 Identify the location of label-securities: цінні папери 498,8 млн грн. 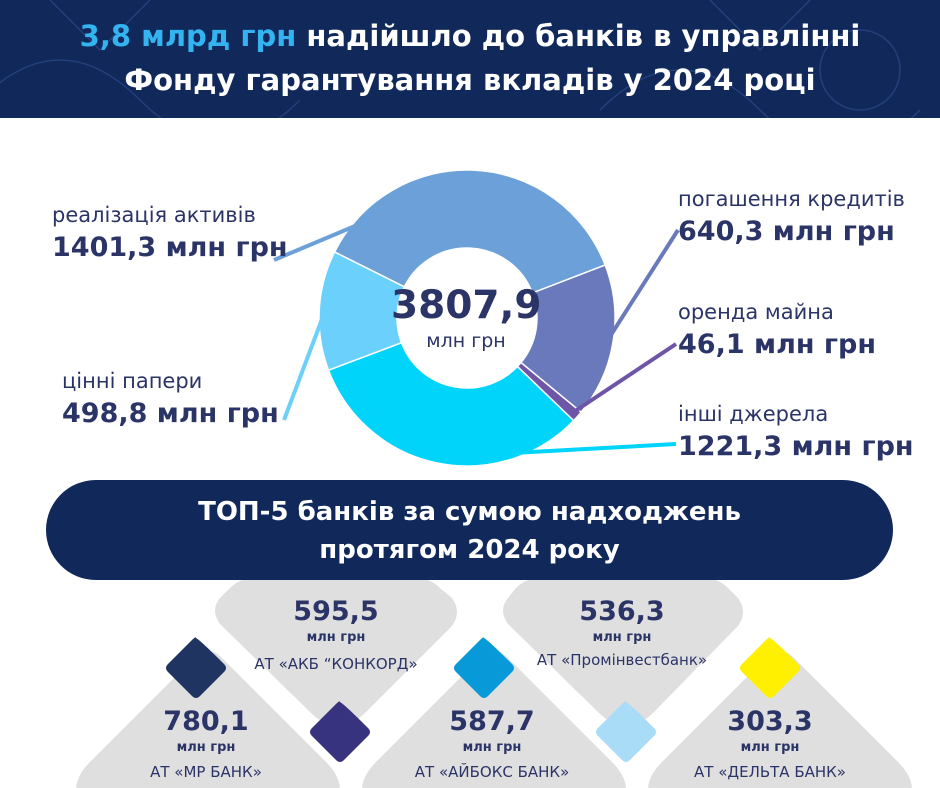
(170, 399).